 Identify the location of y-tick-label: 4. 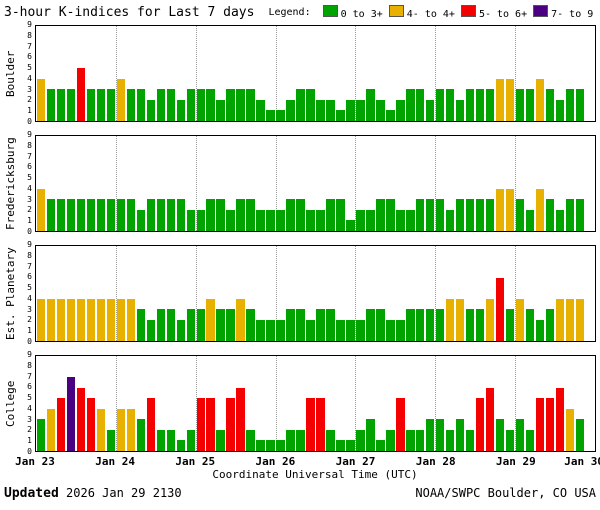
(29, 188).